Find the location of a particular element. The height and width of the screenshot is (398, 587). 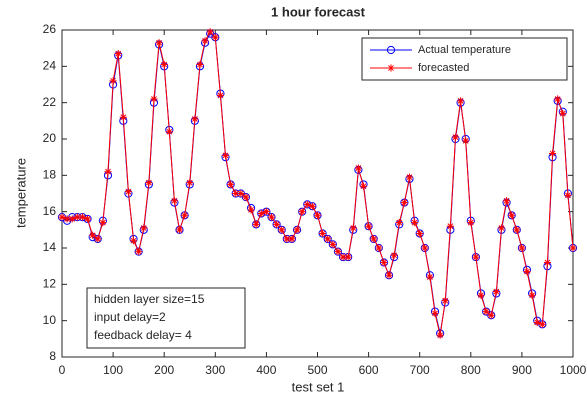

x-tick-label: 500 is located at coordinates (317, 370).